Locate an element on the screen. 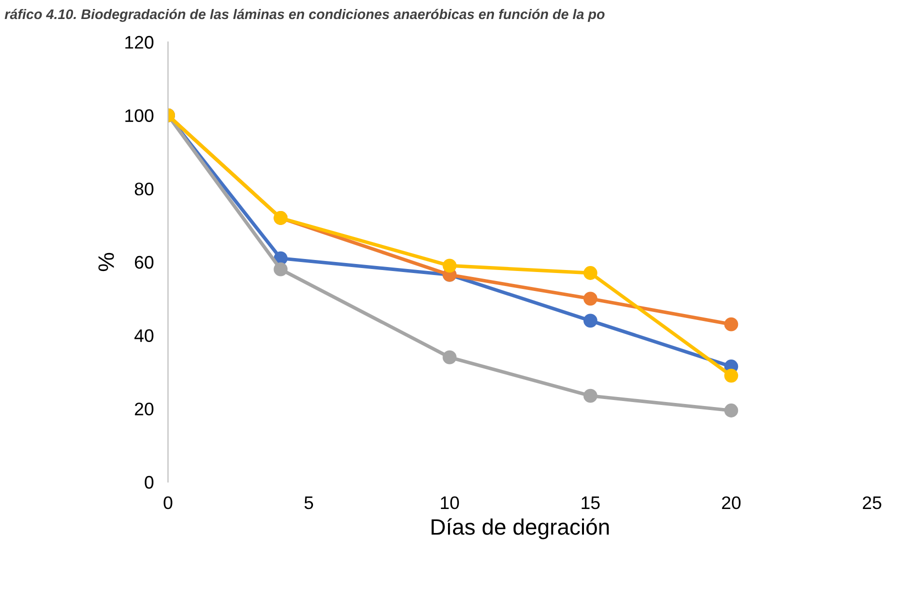 Image resolution: width=901 pixels, height=589 pixels. y-tick-label: 20 is located at coordinates (144, 409).